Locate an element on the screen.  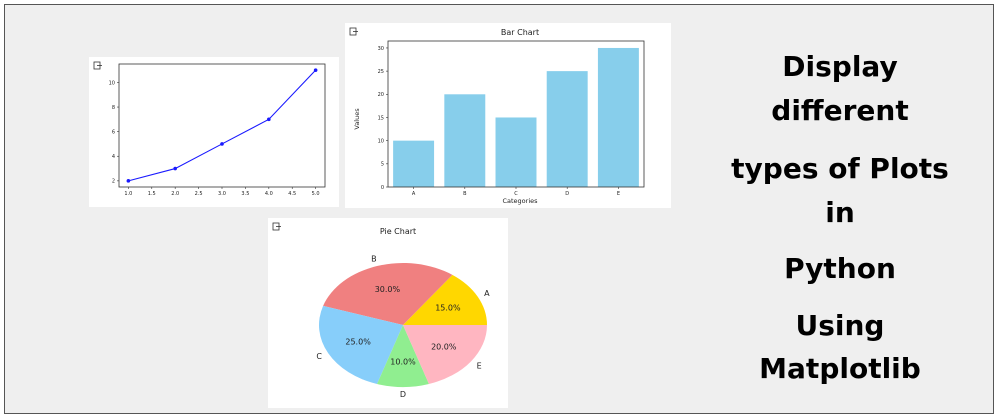
slice-percent-label: 30.0% is located at coordinates (388, 289).